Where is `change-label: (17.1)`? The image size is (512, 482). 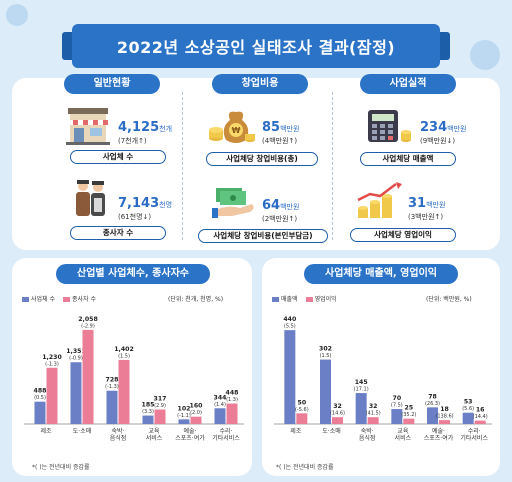 change-label: (17.1) is located at coordinates (361, 390).